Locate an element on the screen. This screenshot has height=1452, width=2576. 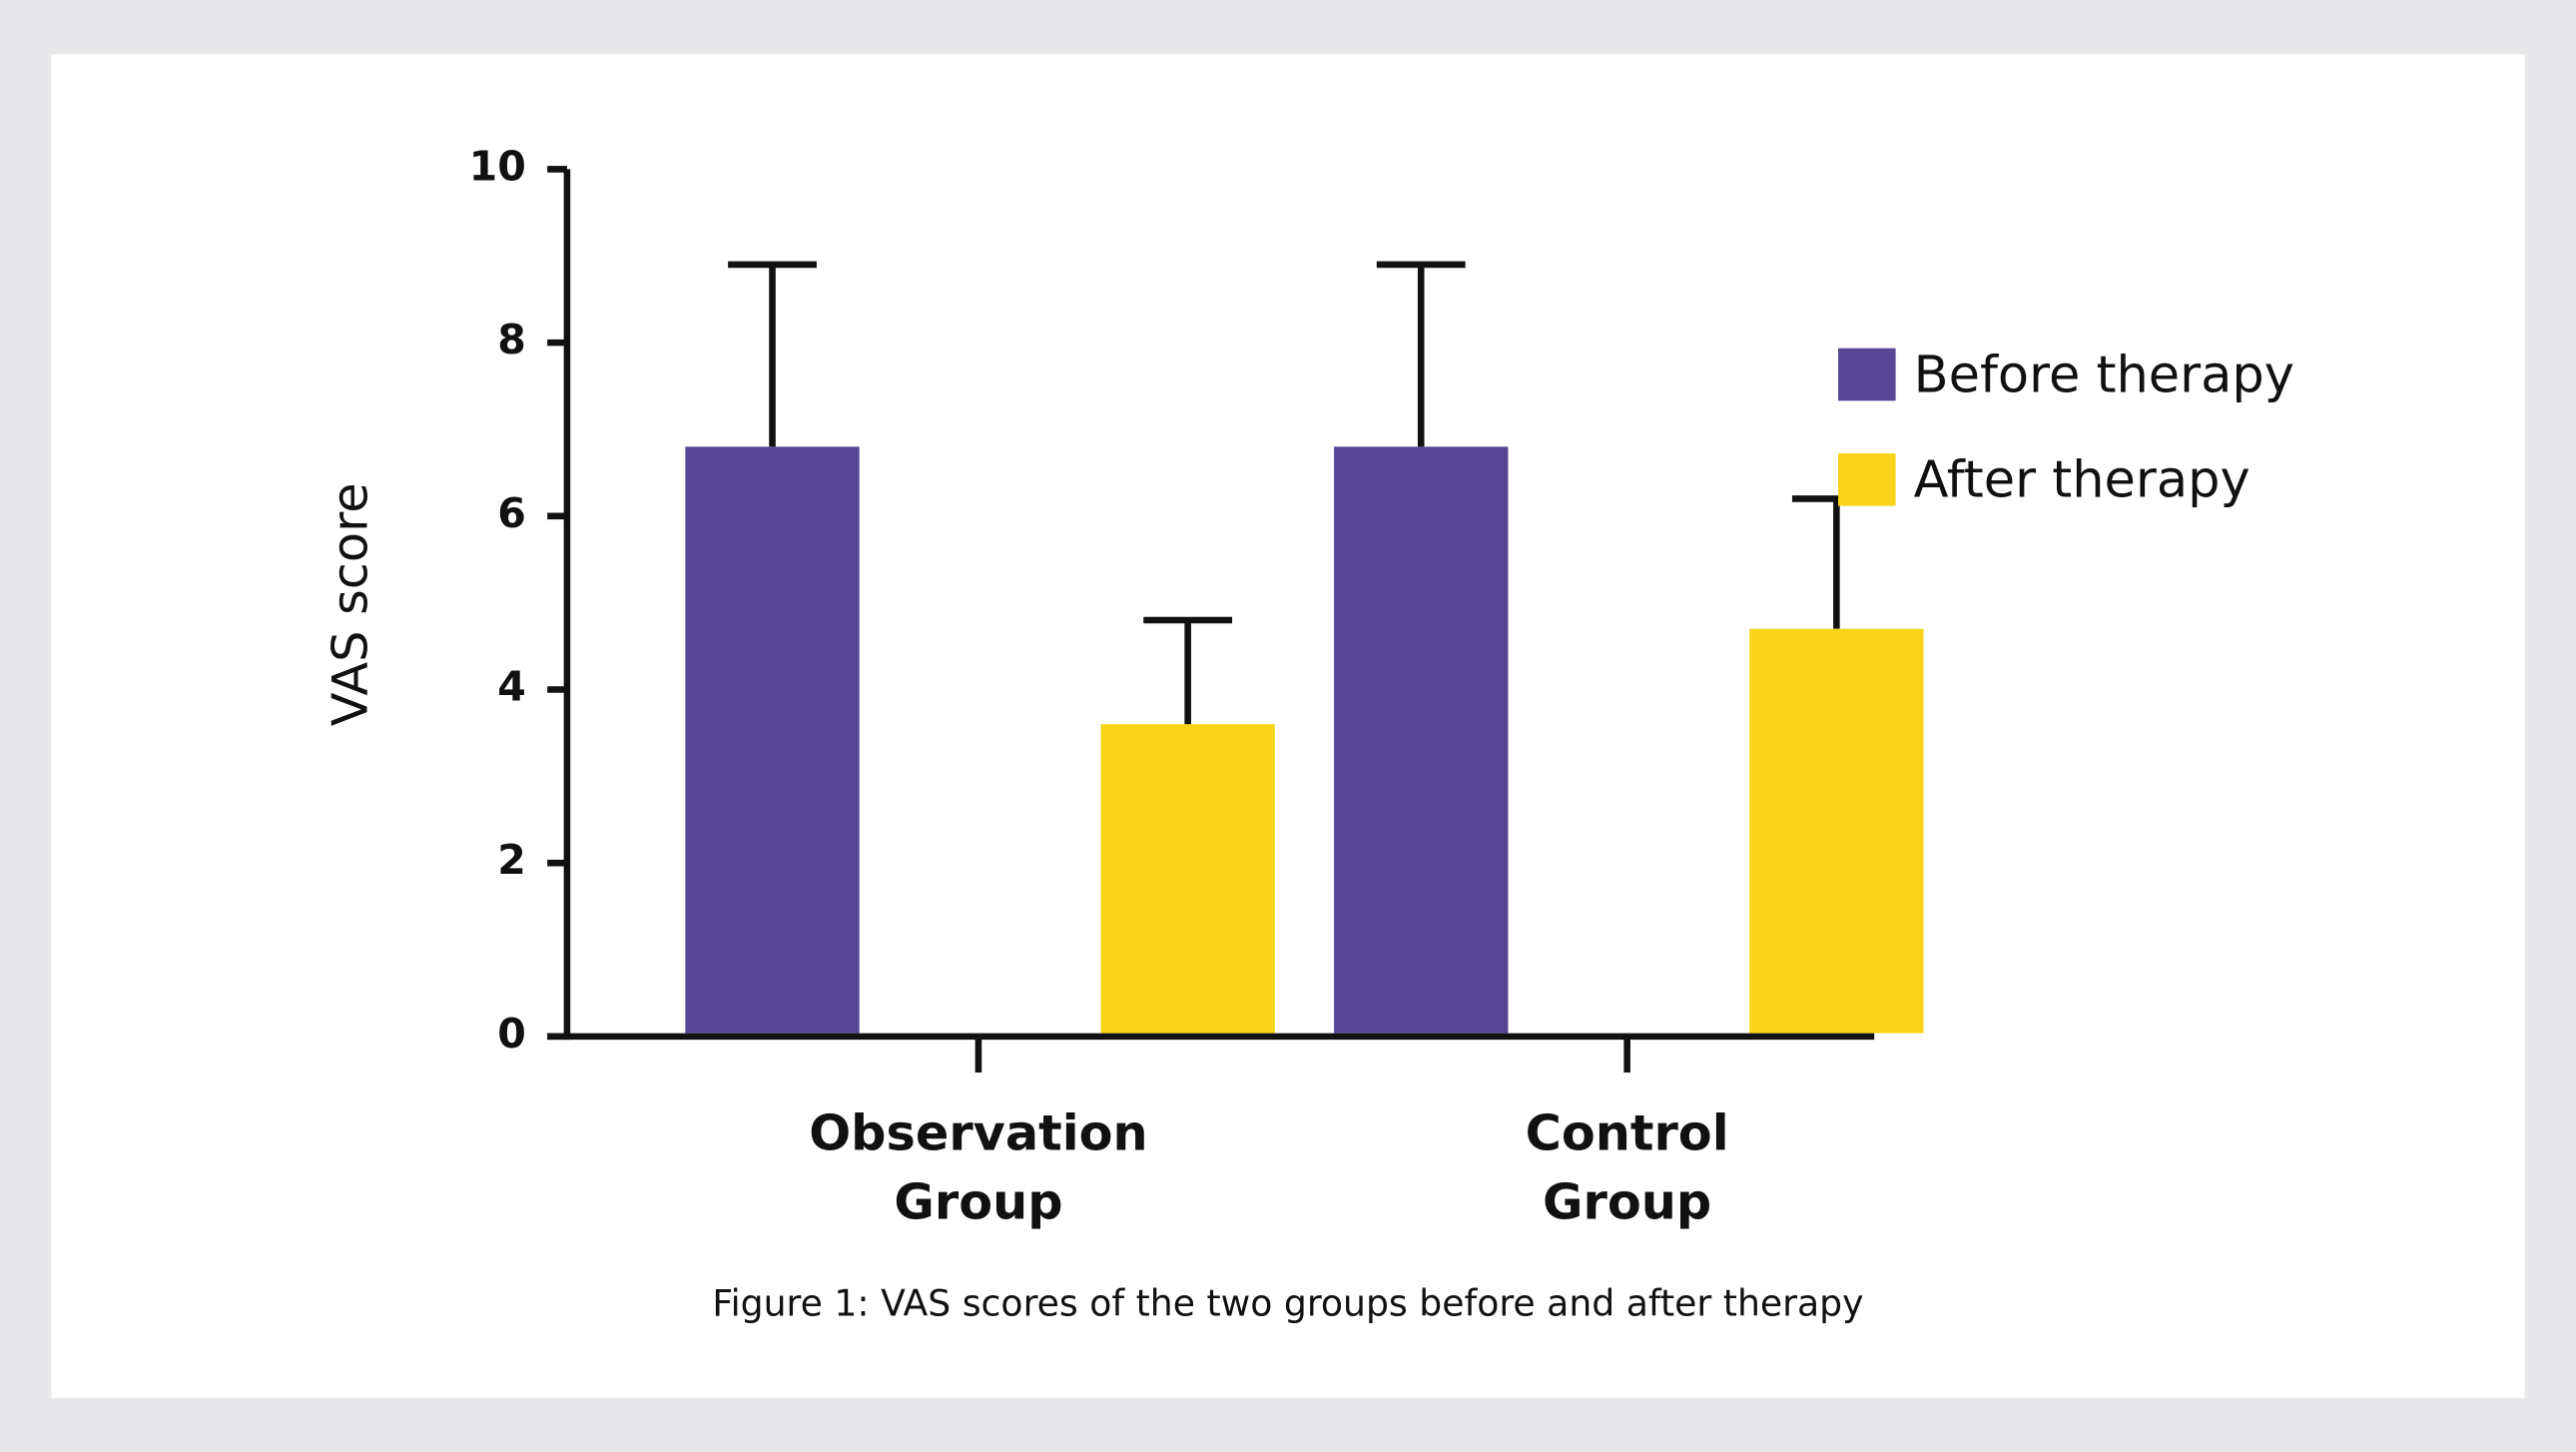
y-tick-label: 6 is located at coordinates (511, 513).